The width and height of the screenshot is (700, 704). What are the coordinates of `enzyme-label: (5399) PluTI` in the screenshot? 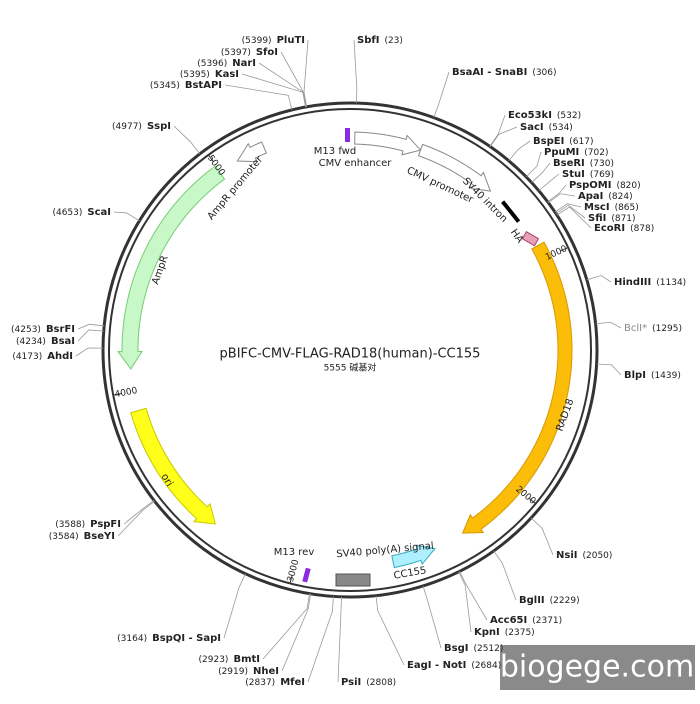 It's located at (273, 40).